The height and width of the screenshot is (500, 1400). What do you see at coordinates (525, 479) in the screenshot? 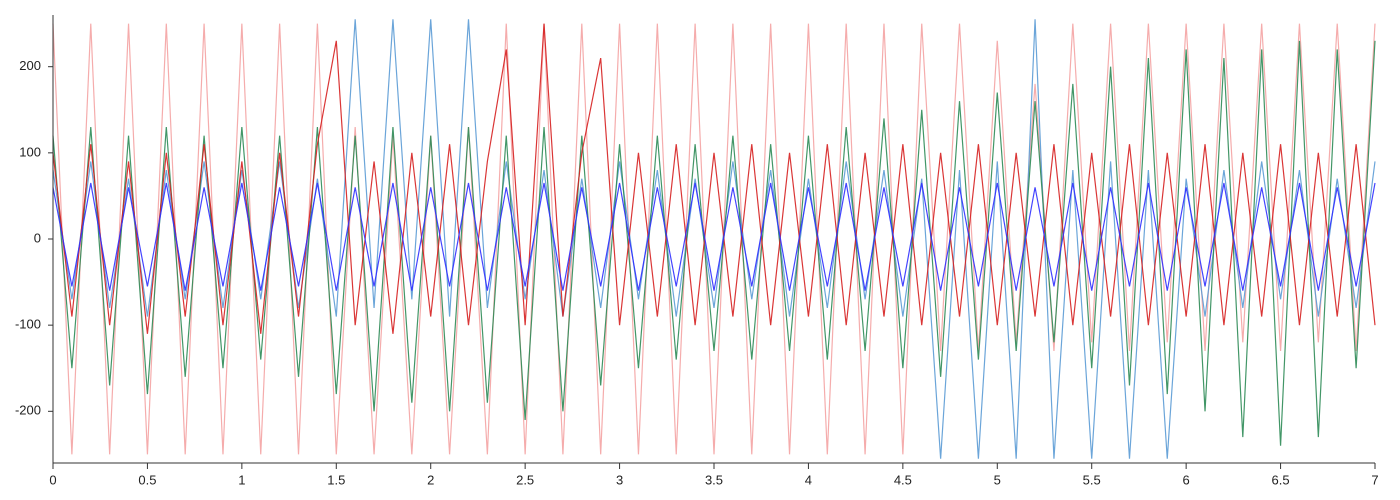
I see `x-tick-label: 2.5` at bounding box center [525, 479].